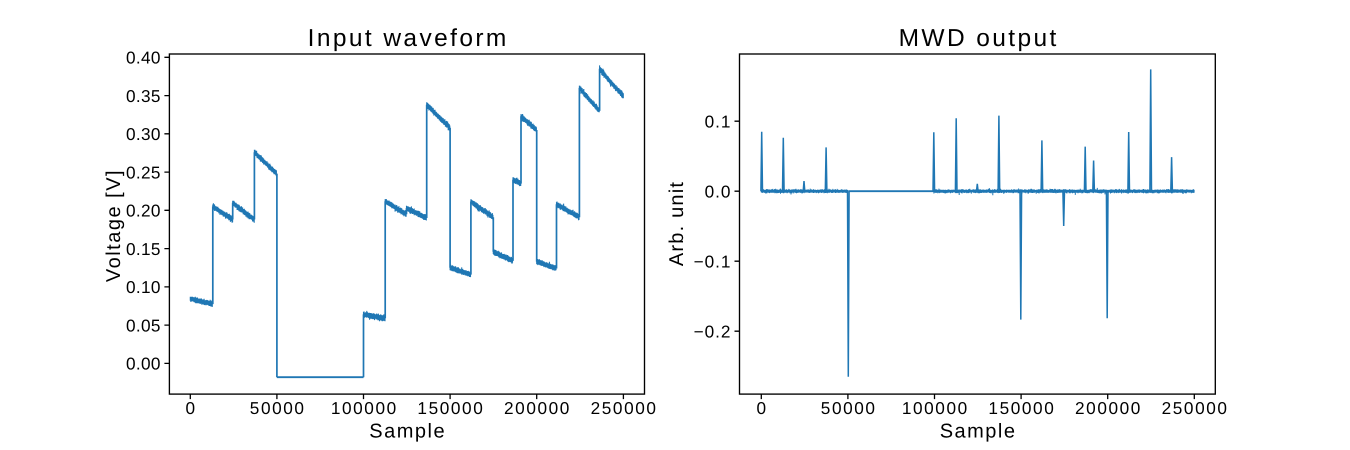 The width and height of the screenshot is (1350, 450). What do you see at coordinates (114, 225) in the screenshot?
I see `svg-text: Voltage [V]` at bounding box center [114, 225].